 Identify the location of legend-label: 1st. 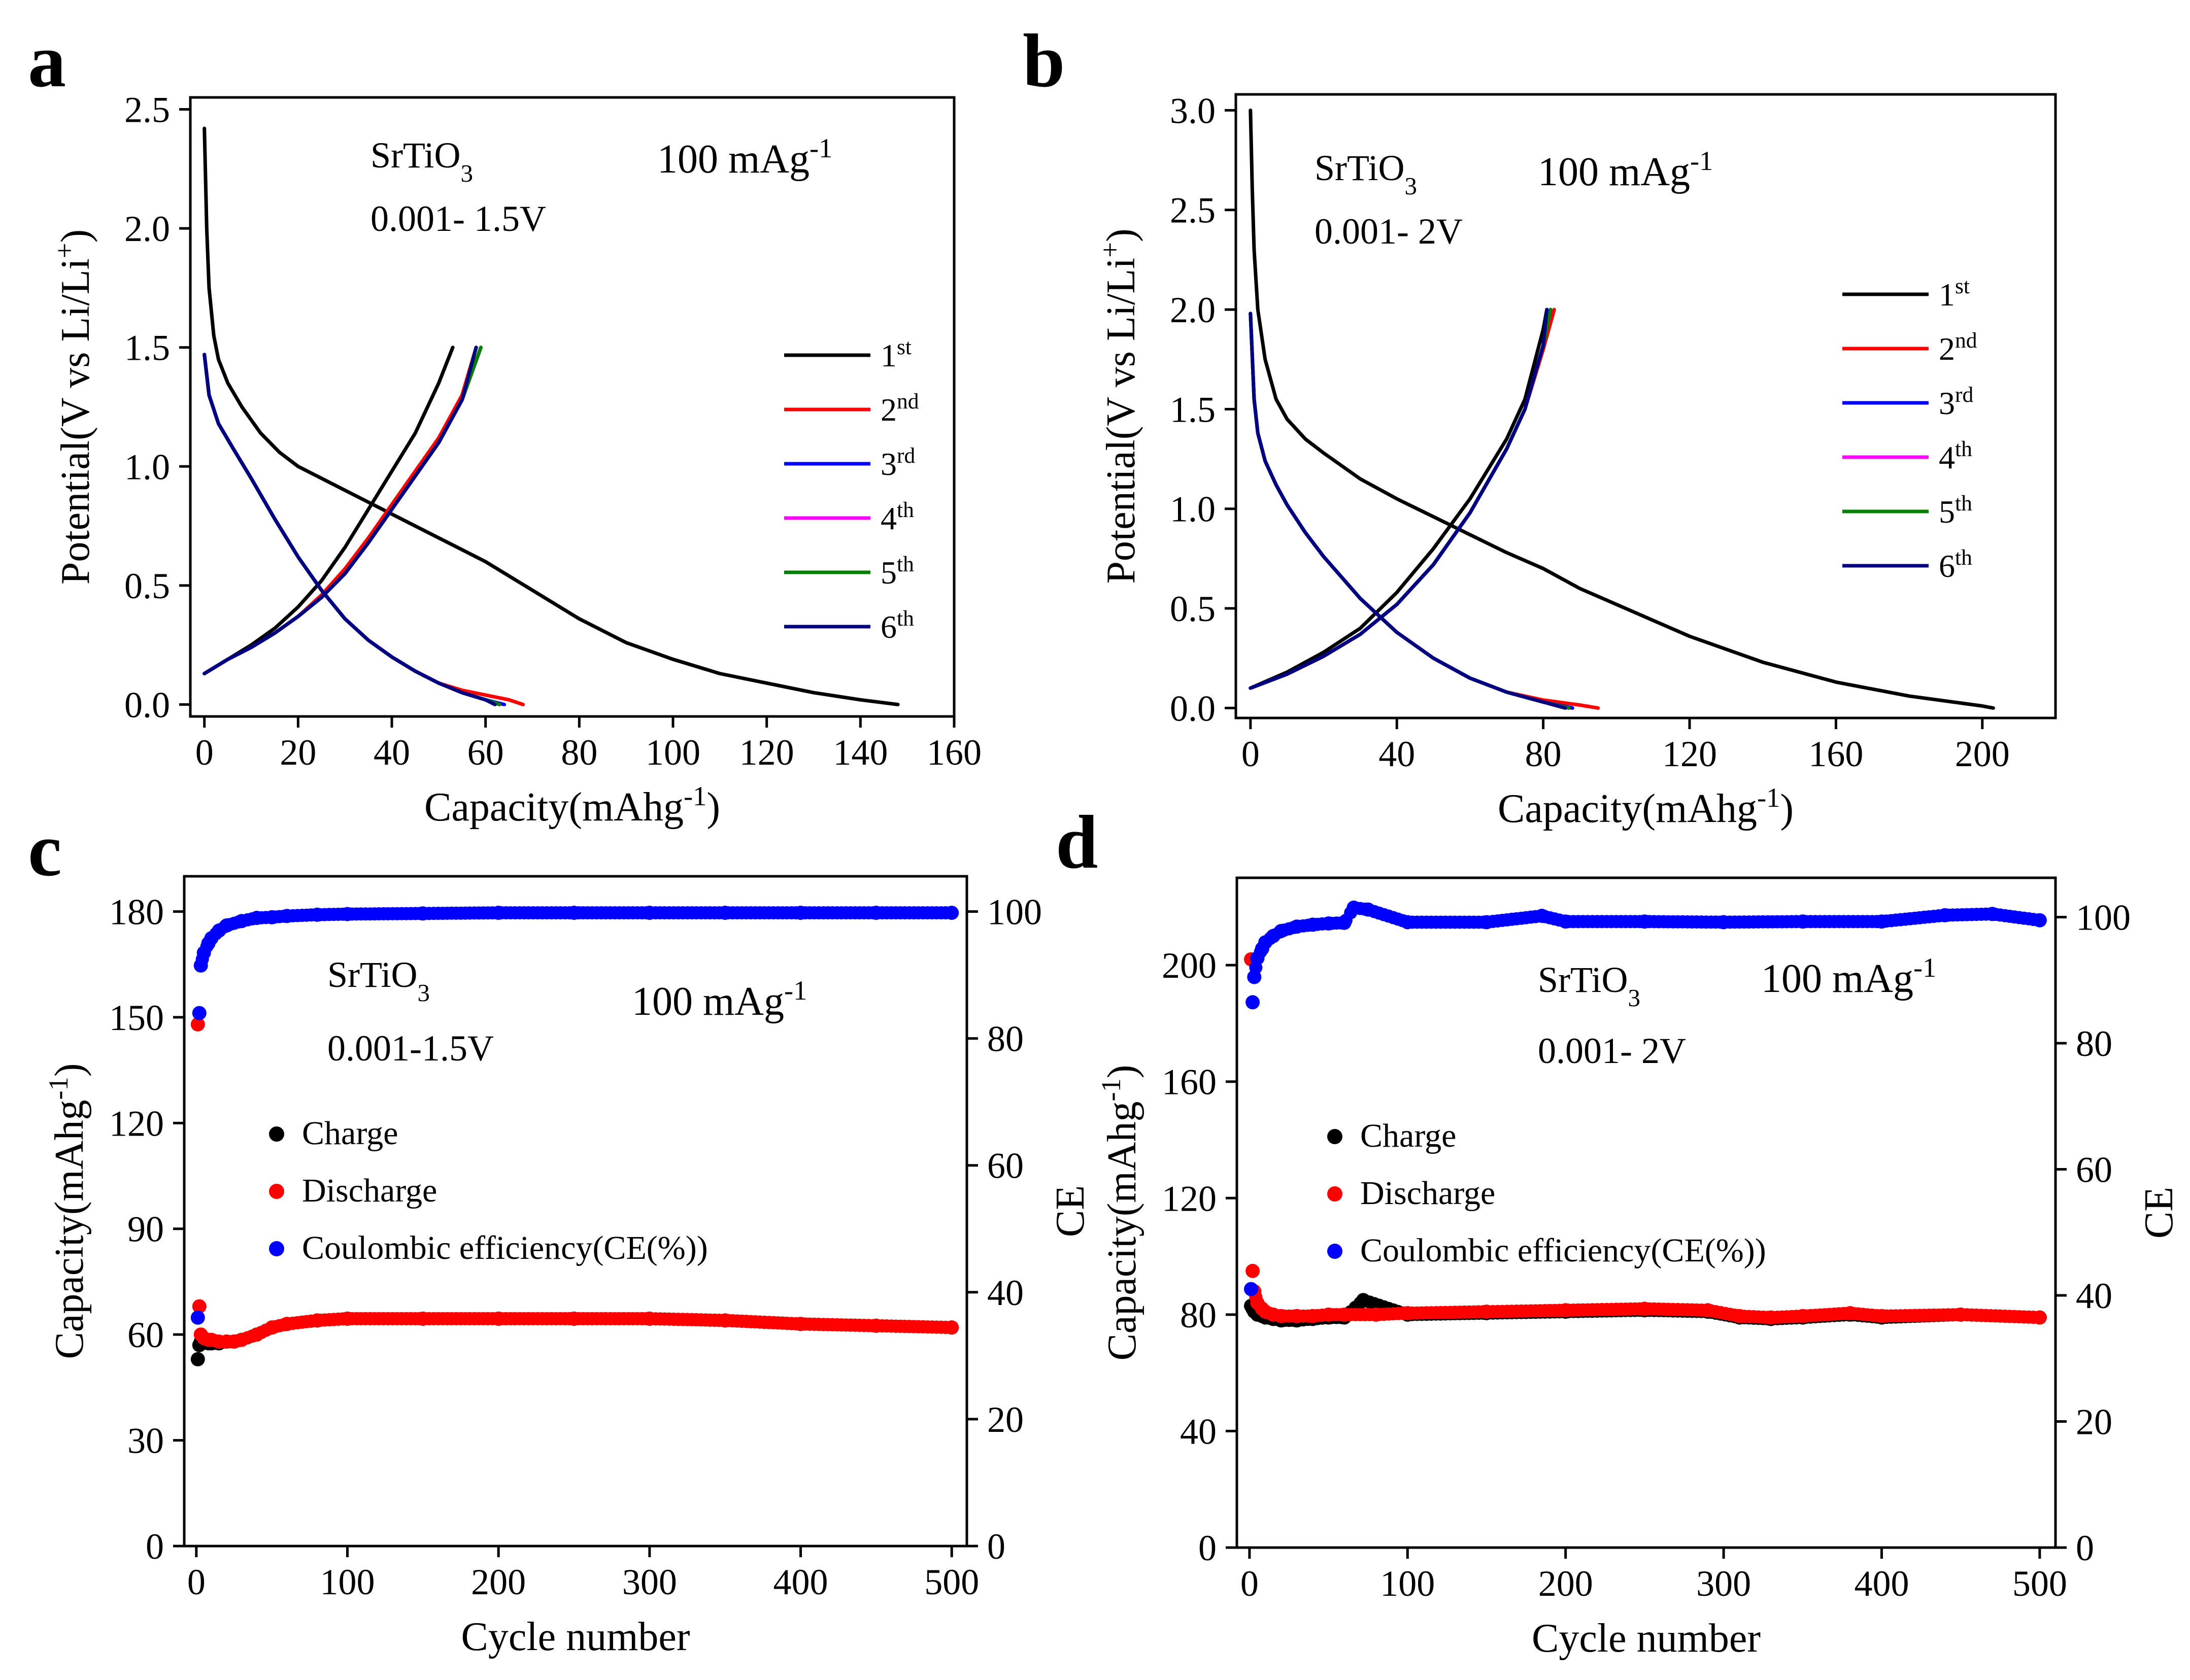
(896, 354).